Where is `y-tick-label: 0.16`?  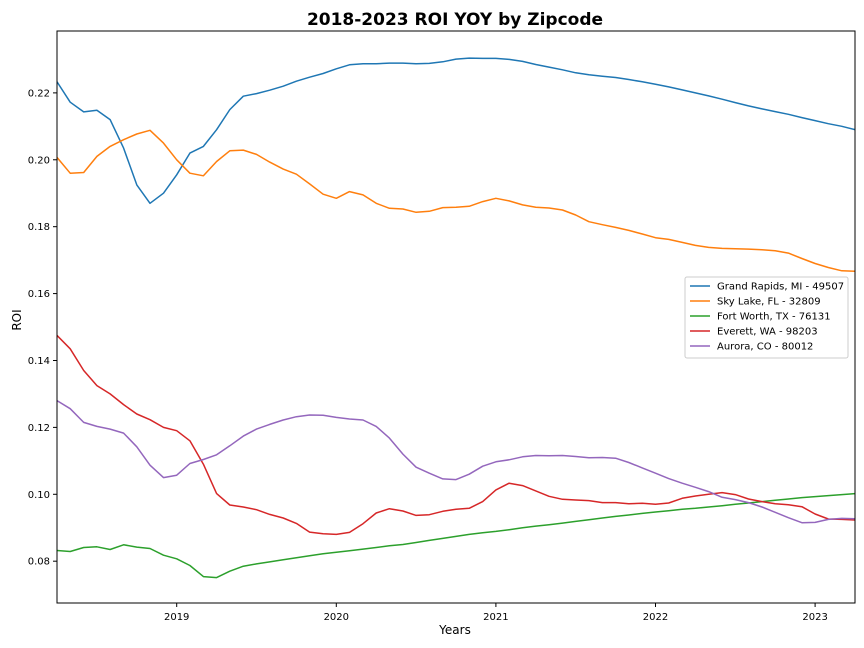
y-tick-label: 0.16 is located at coordinates (39, 294).